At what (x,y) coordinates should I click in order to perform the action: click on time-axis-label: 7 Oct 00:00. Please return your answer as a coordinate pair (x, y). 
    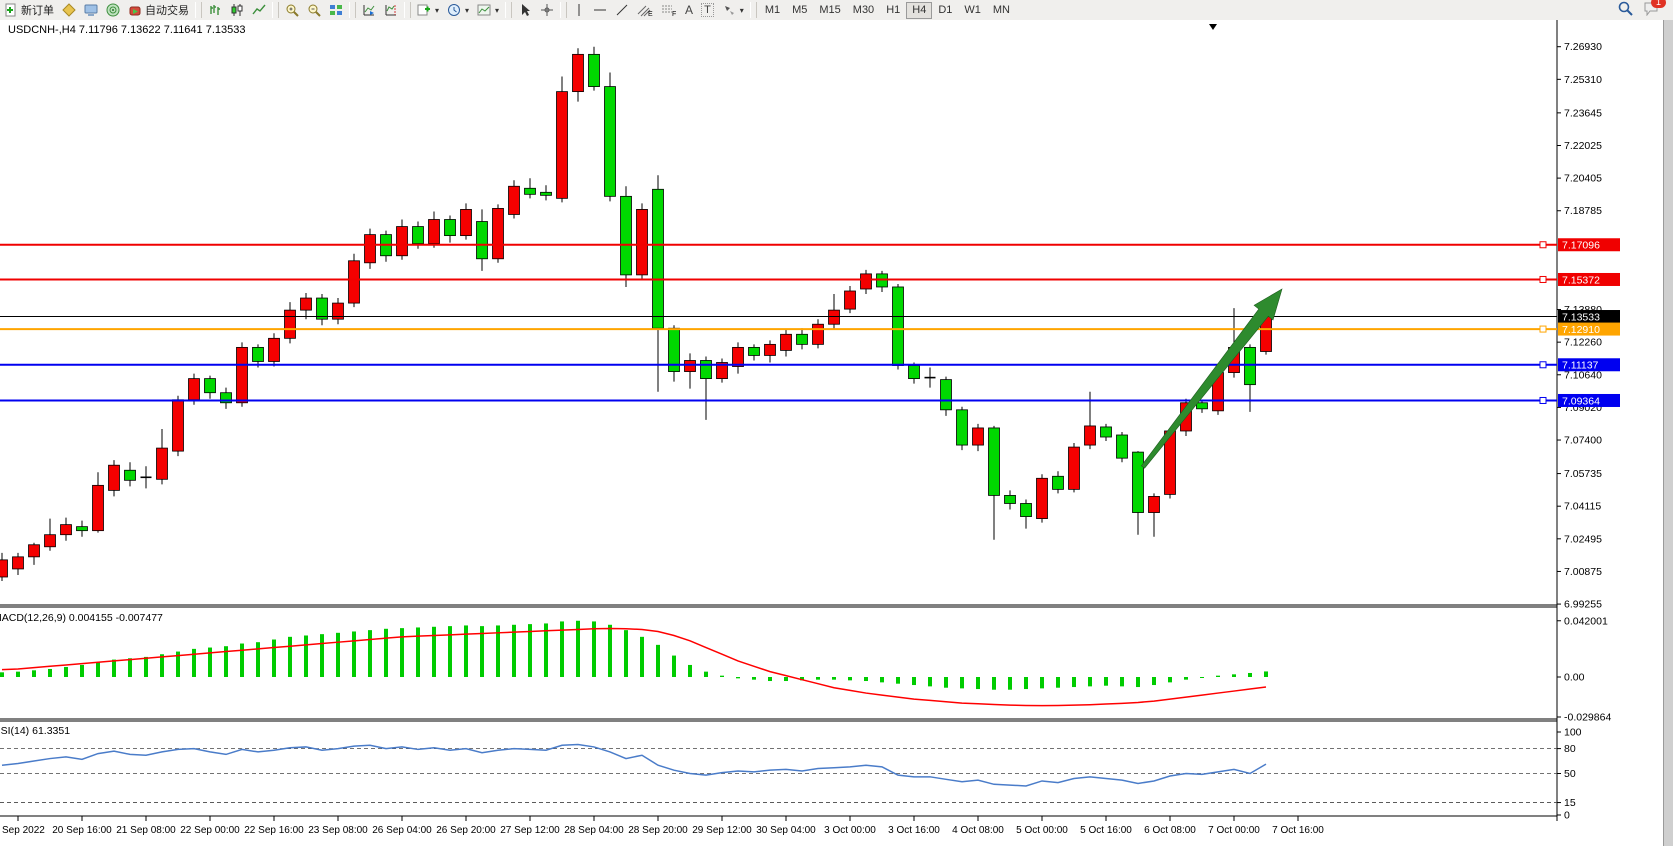
    Looking at the image, I should click on (1234, 830).